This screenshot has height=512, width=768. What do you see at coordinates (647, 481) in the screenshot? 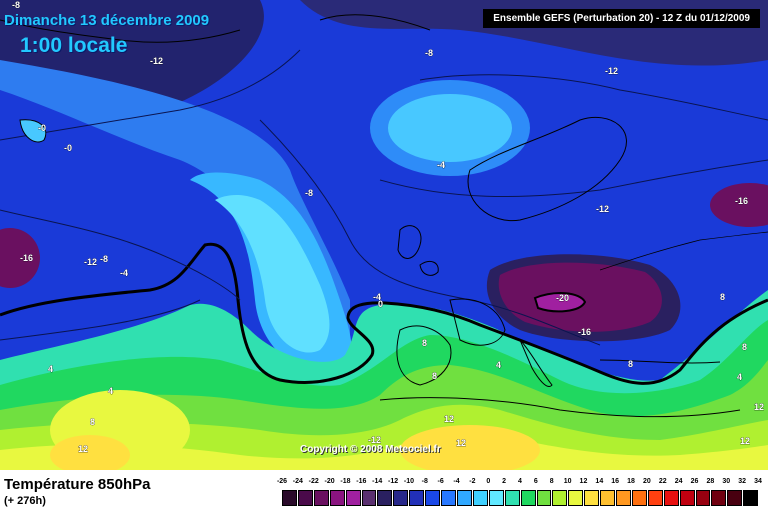
I see `legend-label: 20` at bounding box center [647, 481].